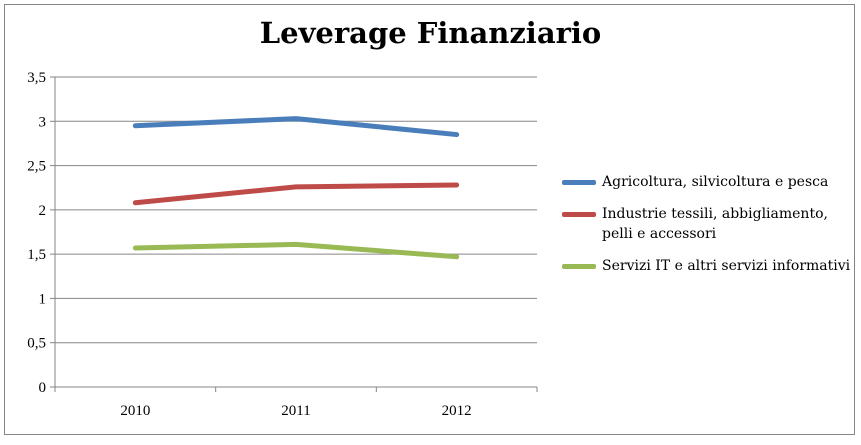  I want to click on y-tick-label: 3,5, so click(36, 78).